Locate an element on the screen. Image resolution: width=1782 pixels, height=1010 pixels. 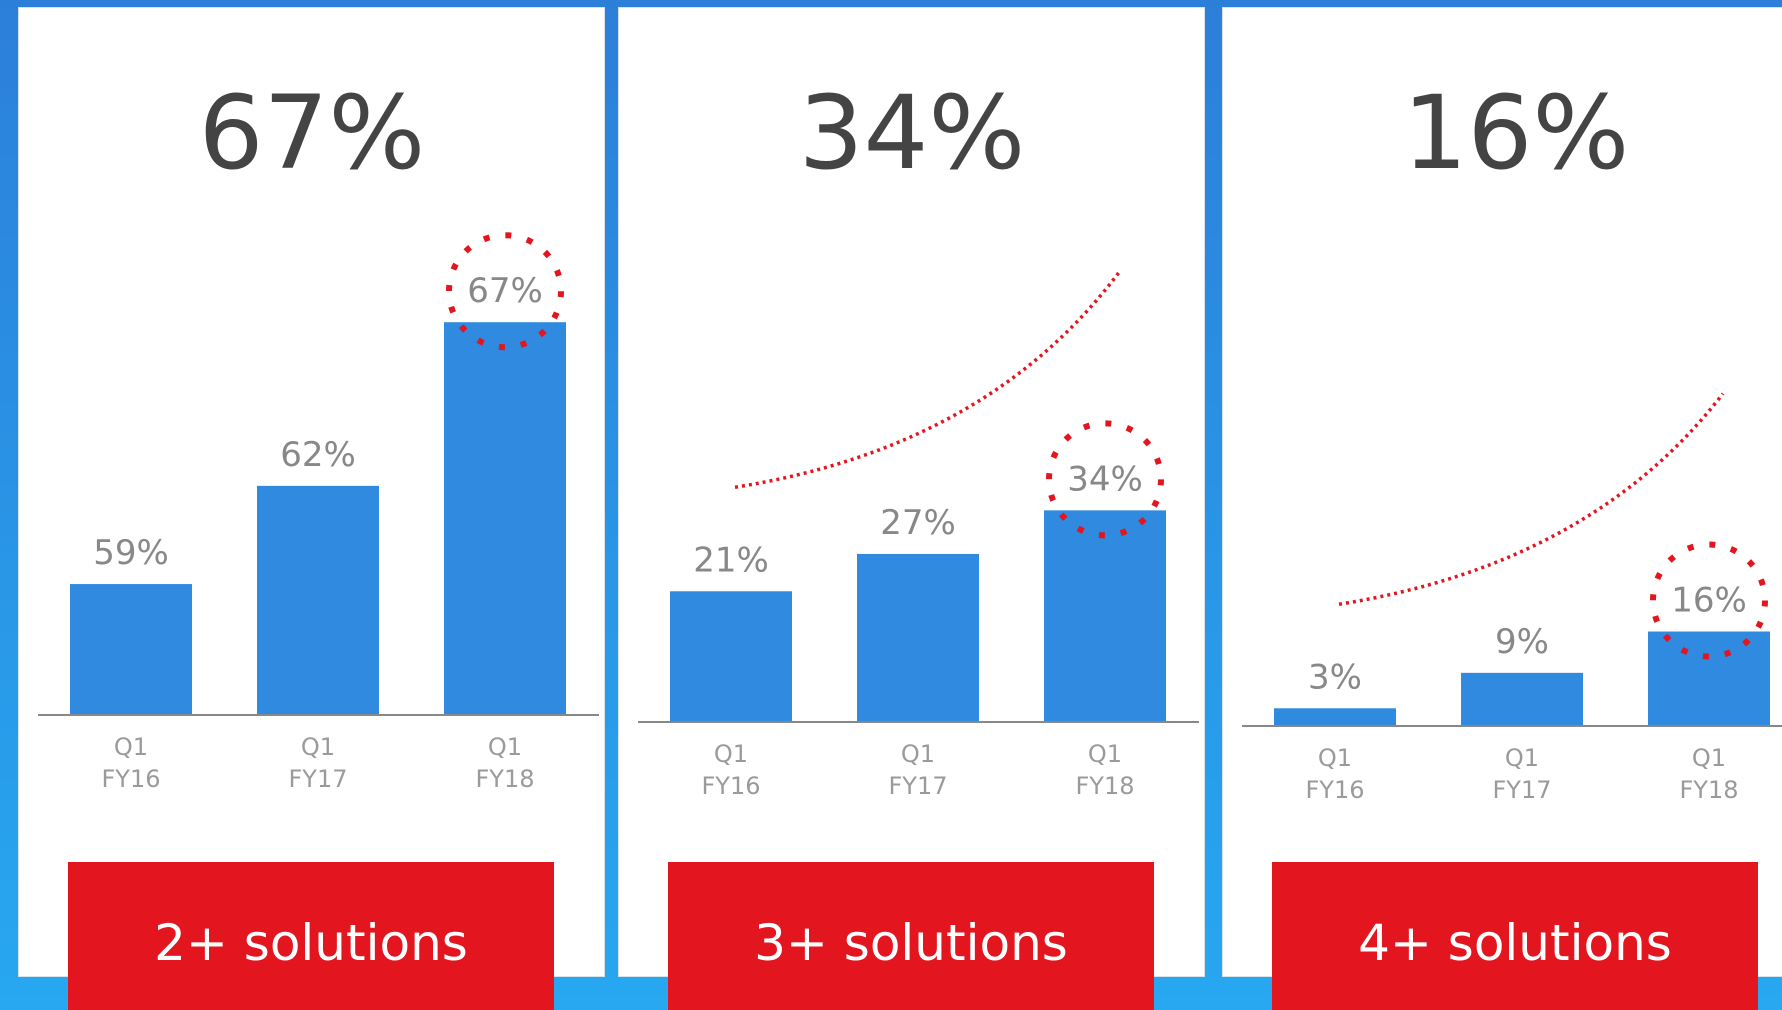
footer-label: 4+ solutions is located at coordinates (1515, 936).